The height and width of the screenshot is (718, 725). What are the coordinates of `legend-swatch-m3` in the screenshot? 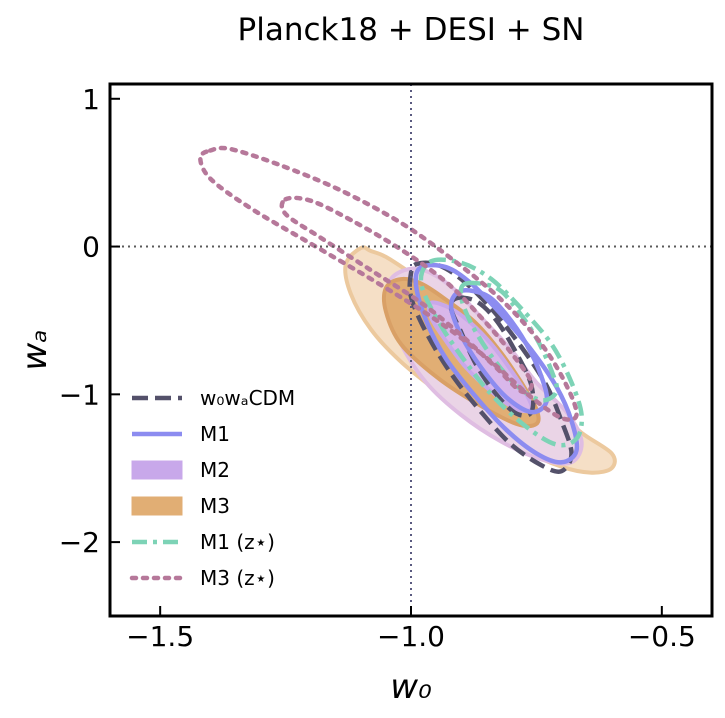 It's located at (157, 506).